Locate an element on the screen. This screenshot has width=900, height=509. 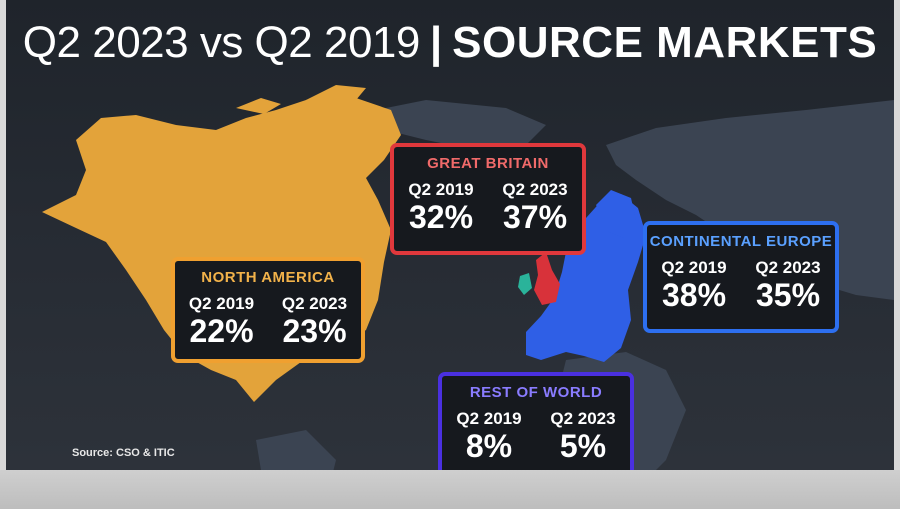
stat-value: 5% is located at coordinates (583, 446).